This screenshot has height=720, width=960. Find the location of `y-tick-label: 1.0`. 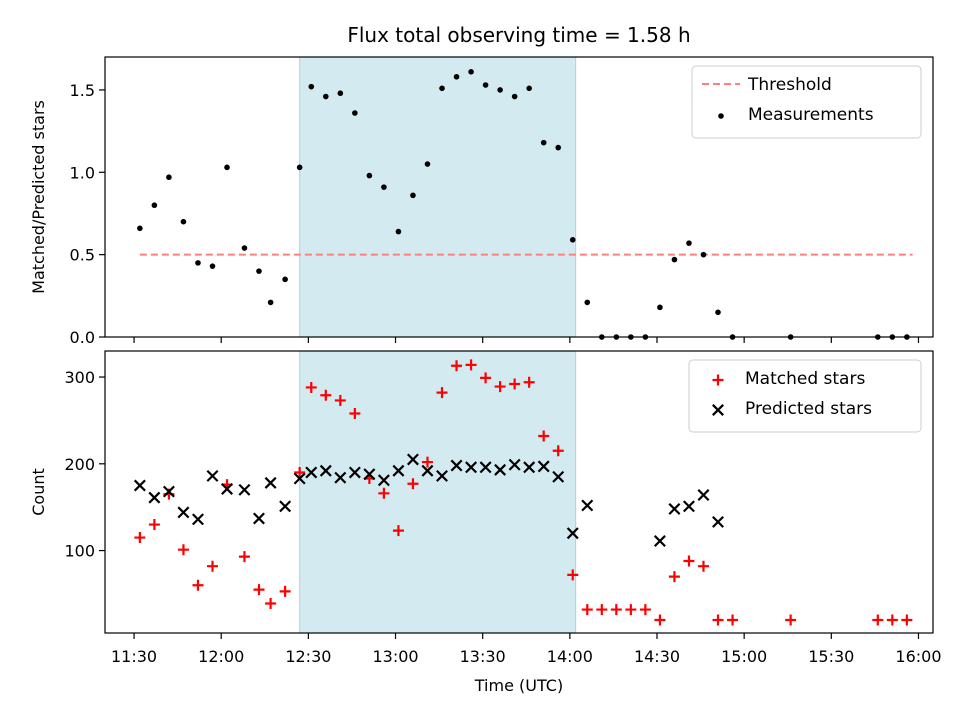

y-tick-label: 1.0 is located at coordinates (82, 172).